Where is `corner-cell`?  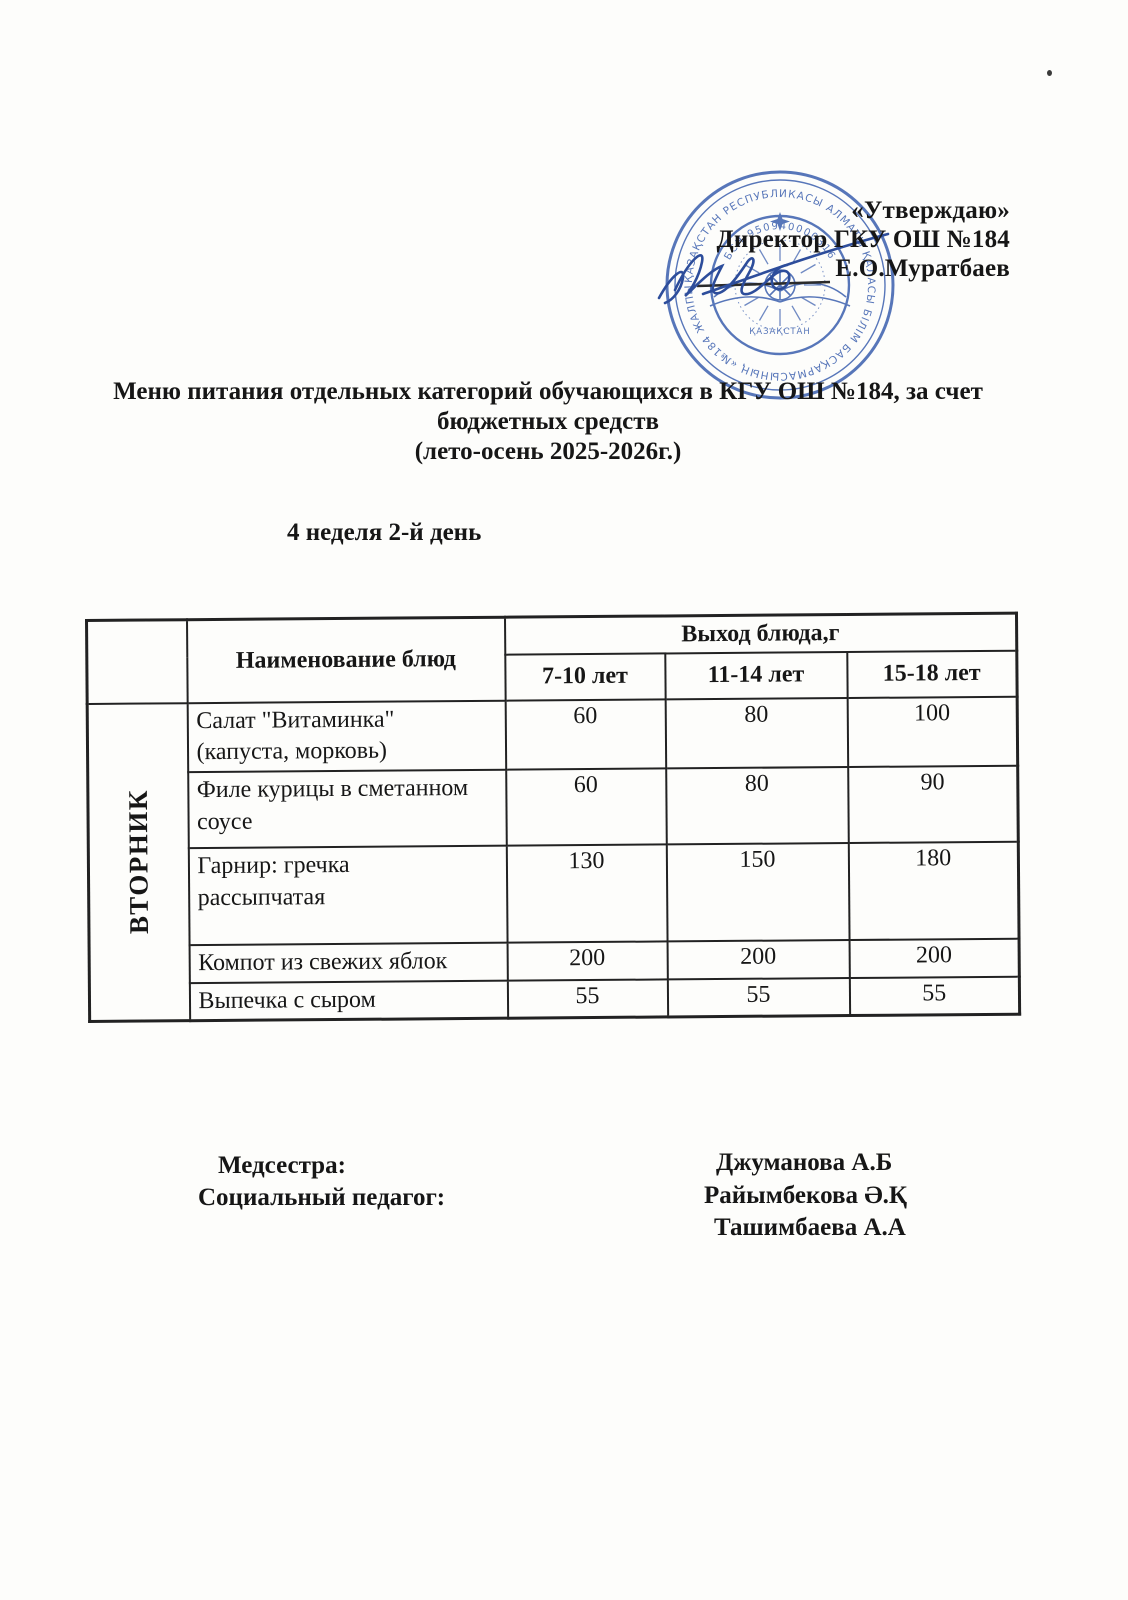 corner-cell is located at coordinates (137, 661).